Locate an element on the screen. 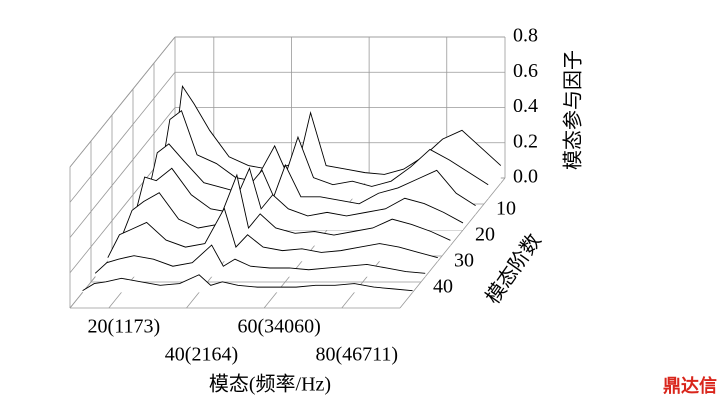 The image size is (722, 413). z-tick-label: 0.6 is located at coordinates (525, 71).